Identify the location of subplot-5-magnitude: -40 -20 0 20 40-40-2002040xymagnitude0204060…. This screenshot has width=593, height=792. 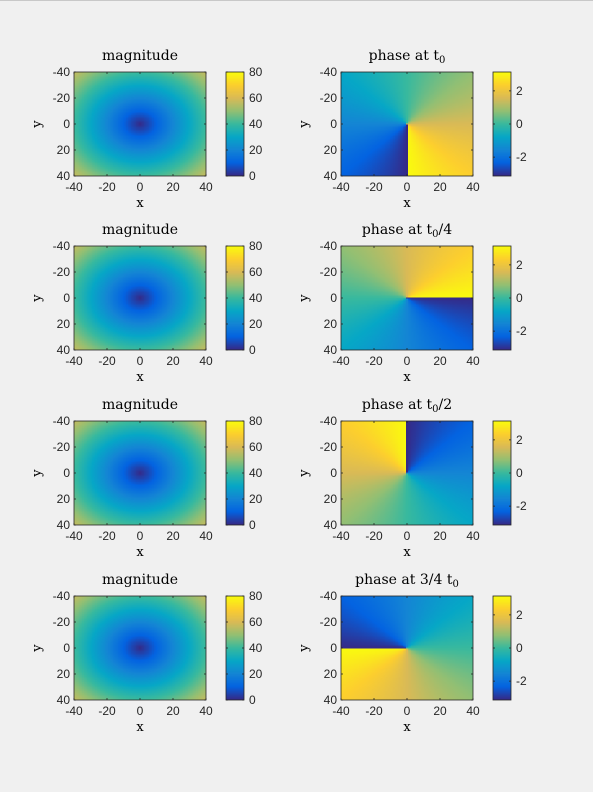
(146, 478).